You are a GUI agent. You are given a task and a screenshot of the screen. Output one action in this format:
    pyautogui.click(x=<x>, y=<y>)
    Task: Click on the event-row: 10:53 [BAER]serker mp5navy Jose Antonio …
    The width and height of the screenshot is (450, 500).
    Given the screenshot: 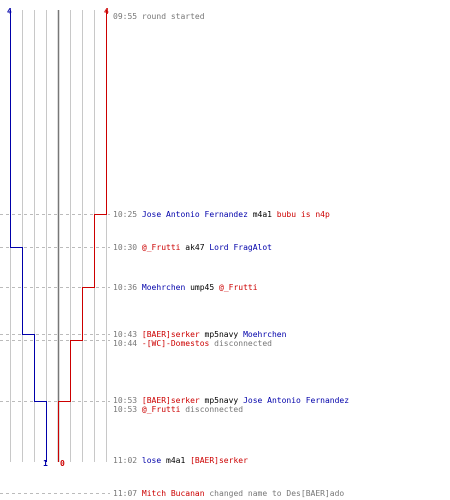 What is the action you would take?
    pyautogui.click(x=231, y=400)
    